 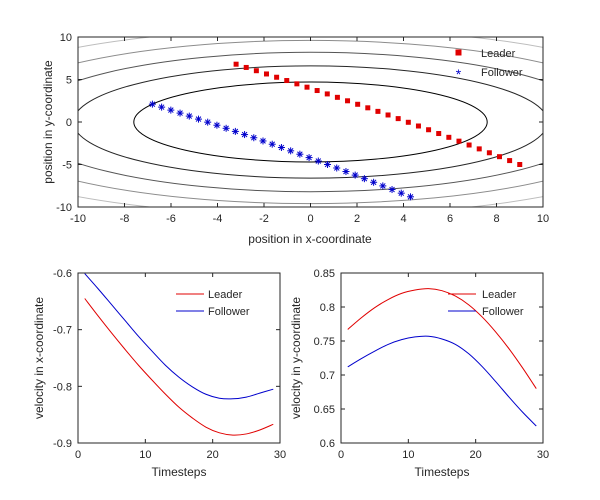 I want to click on x-tick-label: -6, so click(x=171, y=219).